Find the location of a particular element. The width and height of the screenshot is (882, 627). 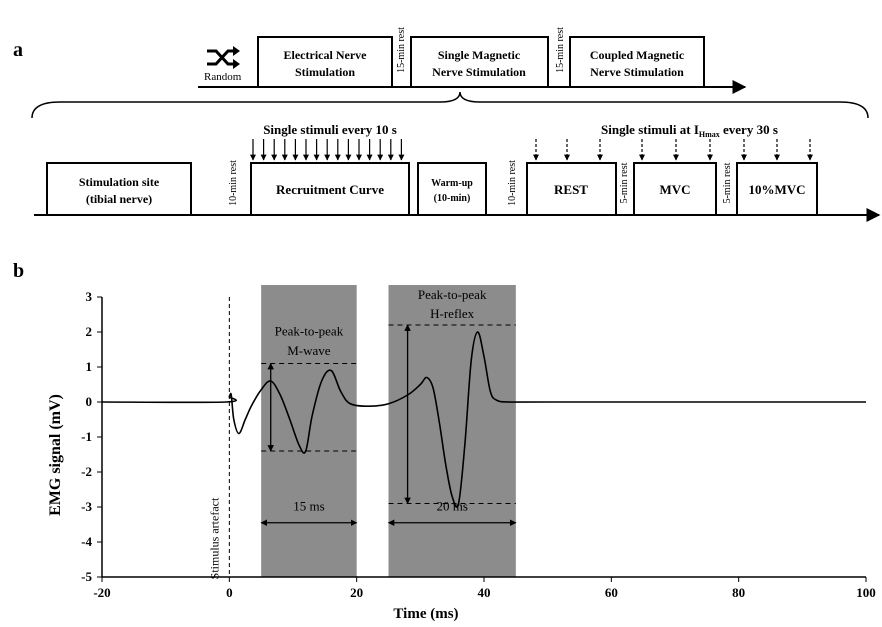

protocol-box-10mvc-label: 10%MVC is located at coordinates (776, 189).